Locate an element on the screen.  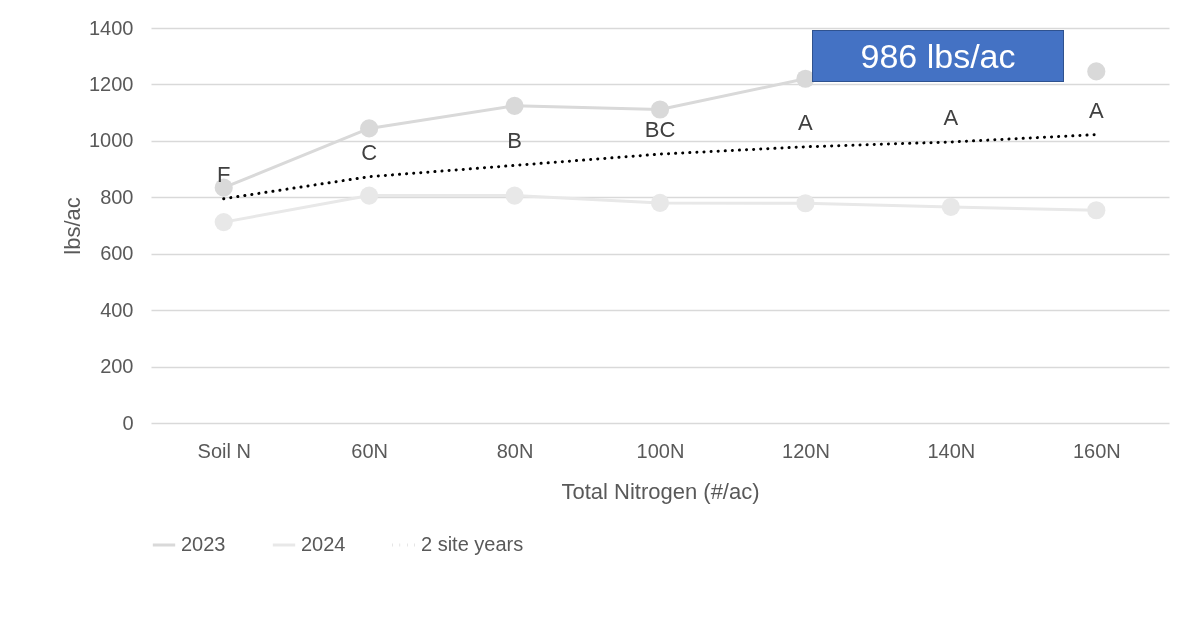
annotation: BC is located at coordinates (660, 130).